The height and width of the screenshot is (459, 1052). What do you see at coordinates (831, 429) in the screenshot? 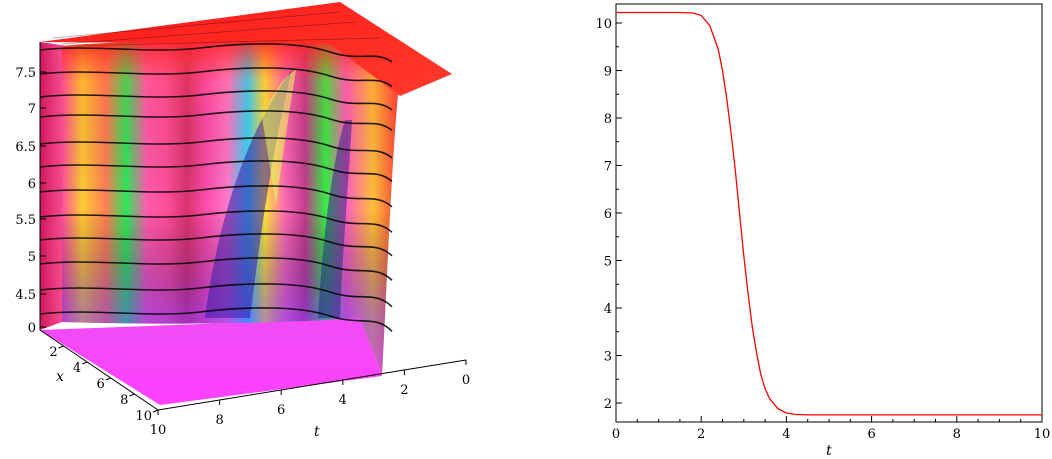
I see `x-axis-ticks: 0 2 4 6 8 10` at bounding box center [831, 429].